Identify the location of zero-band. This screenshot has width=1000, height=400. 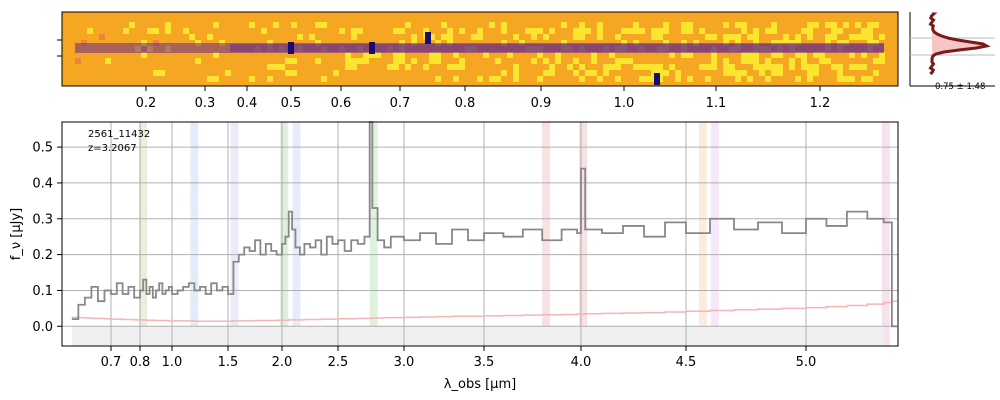
(477, 336).